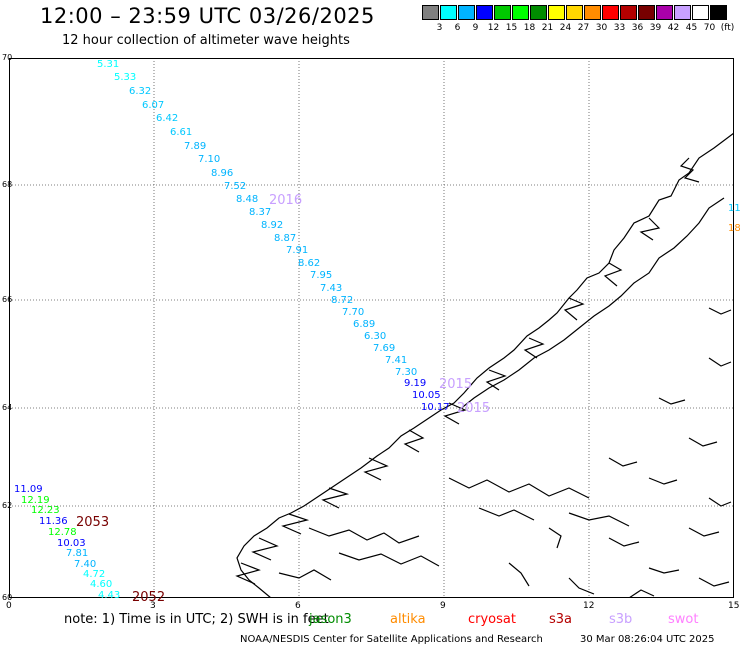  I want to click on wave-height-value: 4.60, so click(101, 584).